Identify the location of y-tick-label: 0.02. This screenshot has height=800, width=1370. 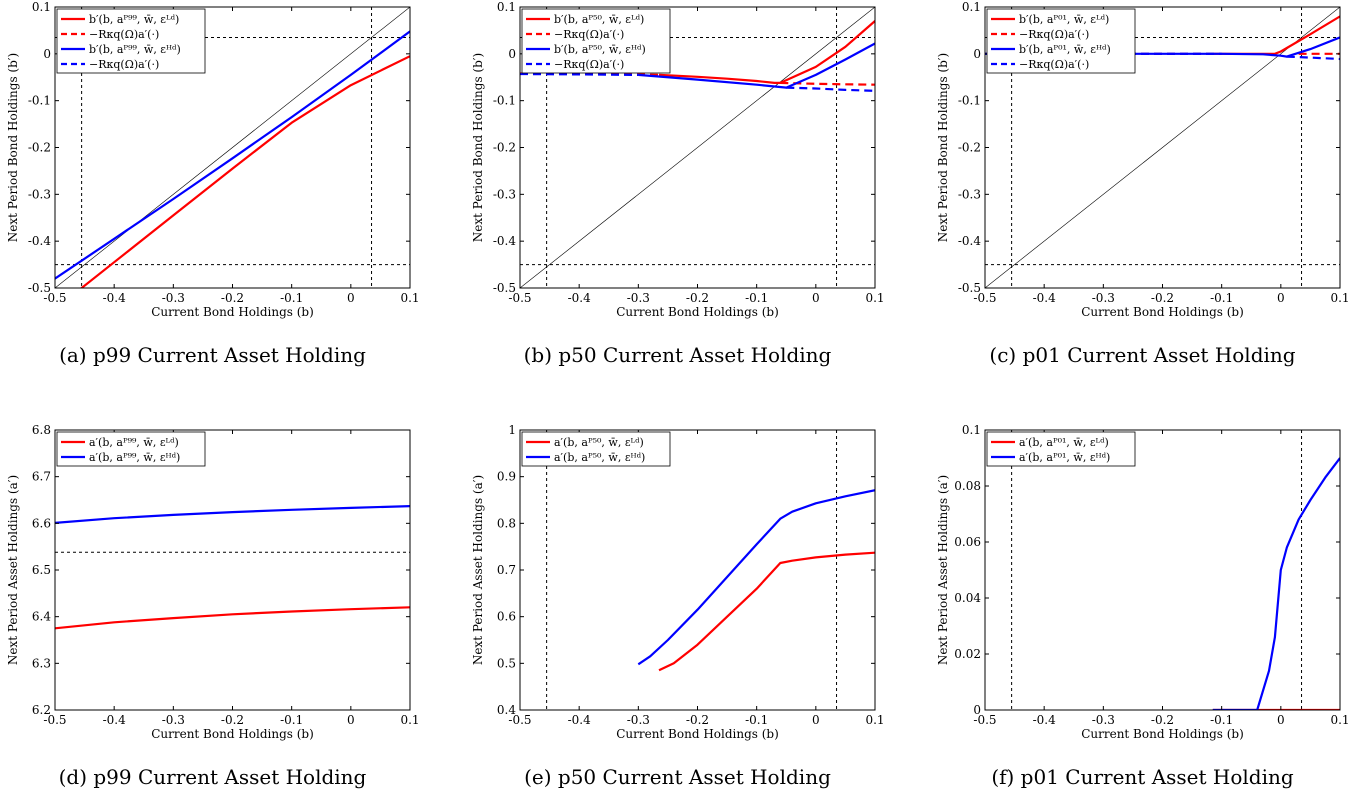
(967, 654).